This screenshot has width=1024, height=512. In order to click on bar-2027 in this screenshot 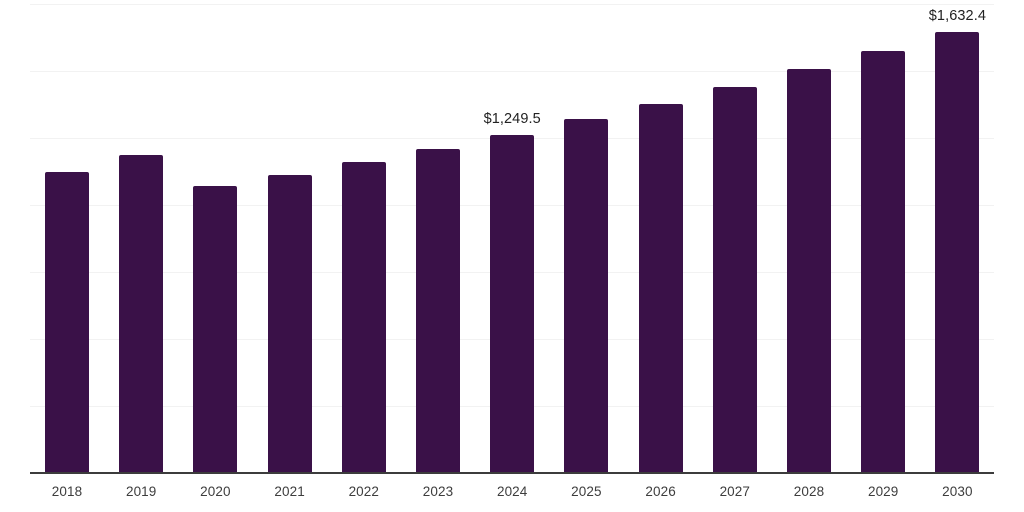, I will do `click(734, 279)`.